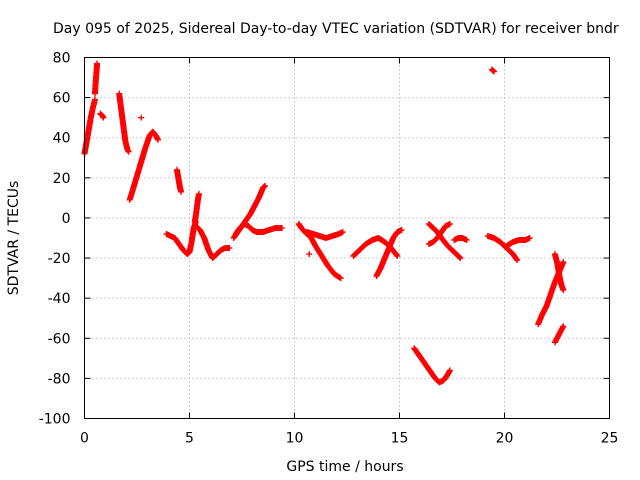 This screenshot has height=480, width=640. What do you see at coordinates (295, 439) in the screenshot?
I see `x-tick-label: 10` at bounding box center [295, 439].